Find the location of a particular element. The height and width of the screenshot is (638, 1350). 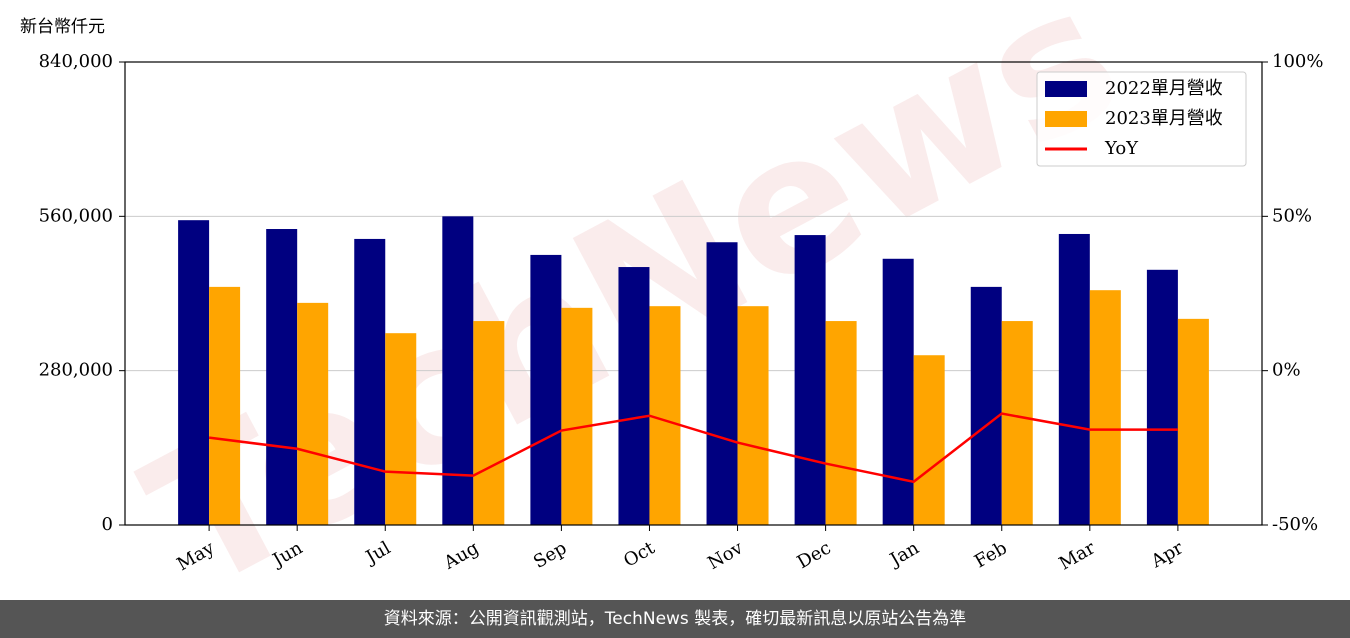

y2-tick-label: -50% is located at coordinates (1295, 524).